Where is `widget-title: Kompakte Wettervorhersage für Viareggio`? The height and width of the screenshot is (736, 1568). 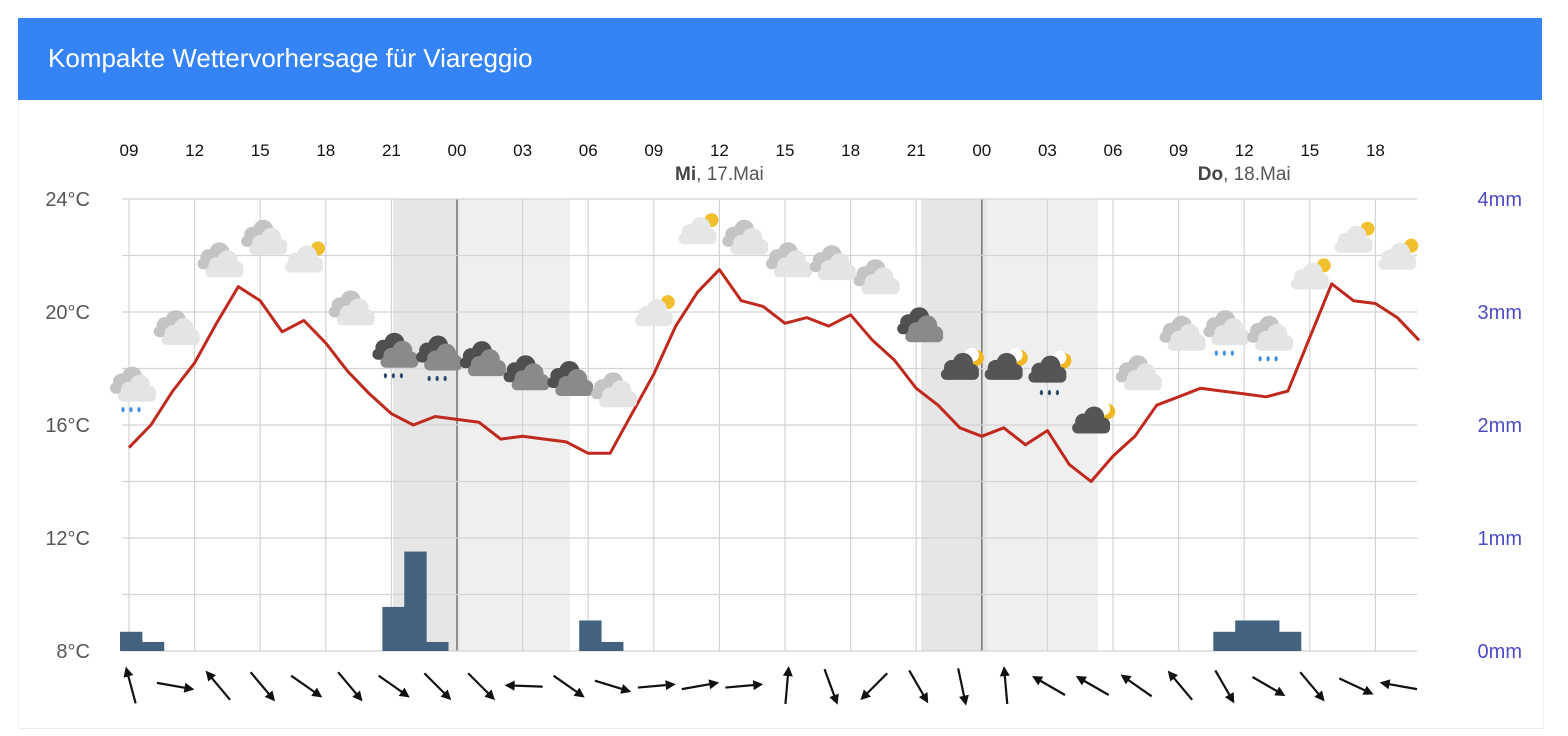 widget-title: Kompakte Wettervorhersage für Viareggio is located at coordinates (290, 58).